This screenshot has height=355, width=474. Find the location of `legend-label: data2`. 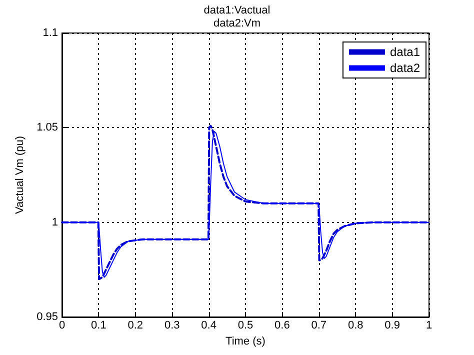

legend-label: data2 is located at coordinates (405, 68).